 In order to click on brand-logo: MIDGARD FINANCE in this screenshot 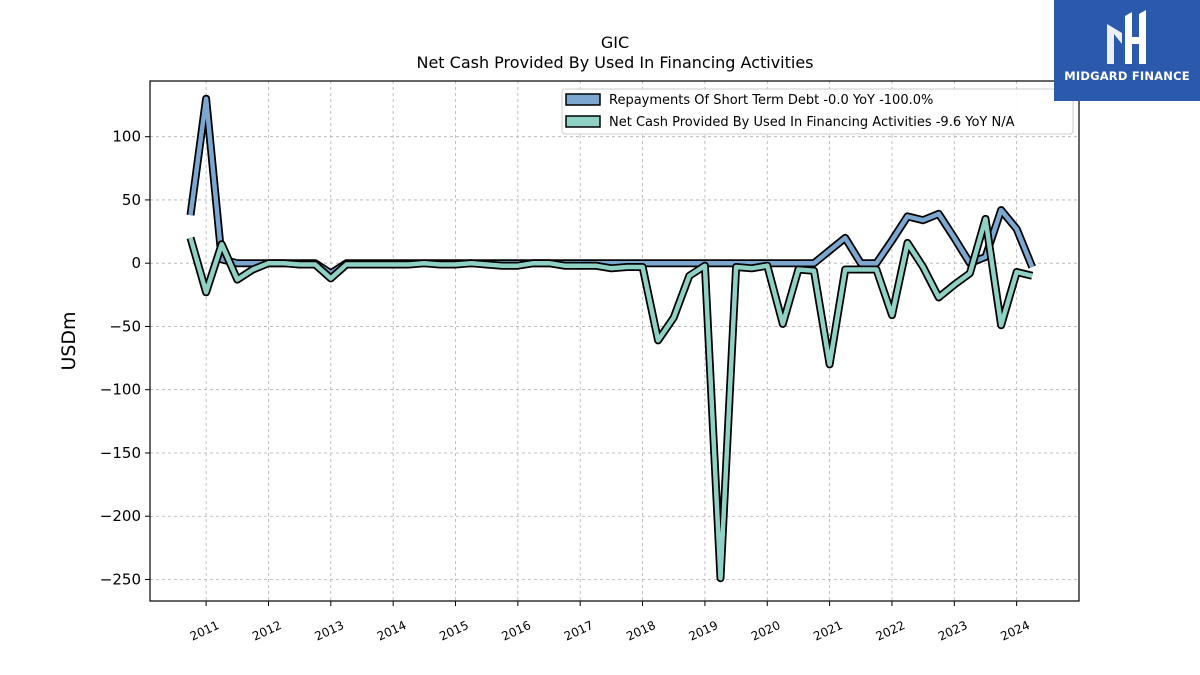, I will do `click(1127, 50)`.